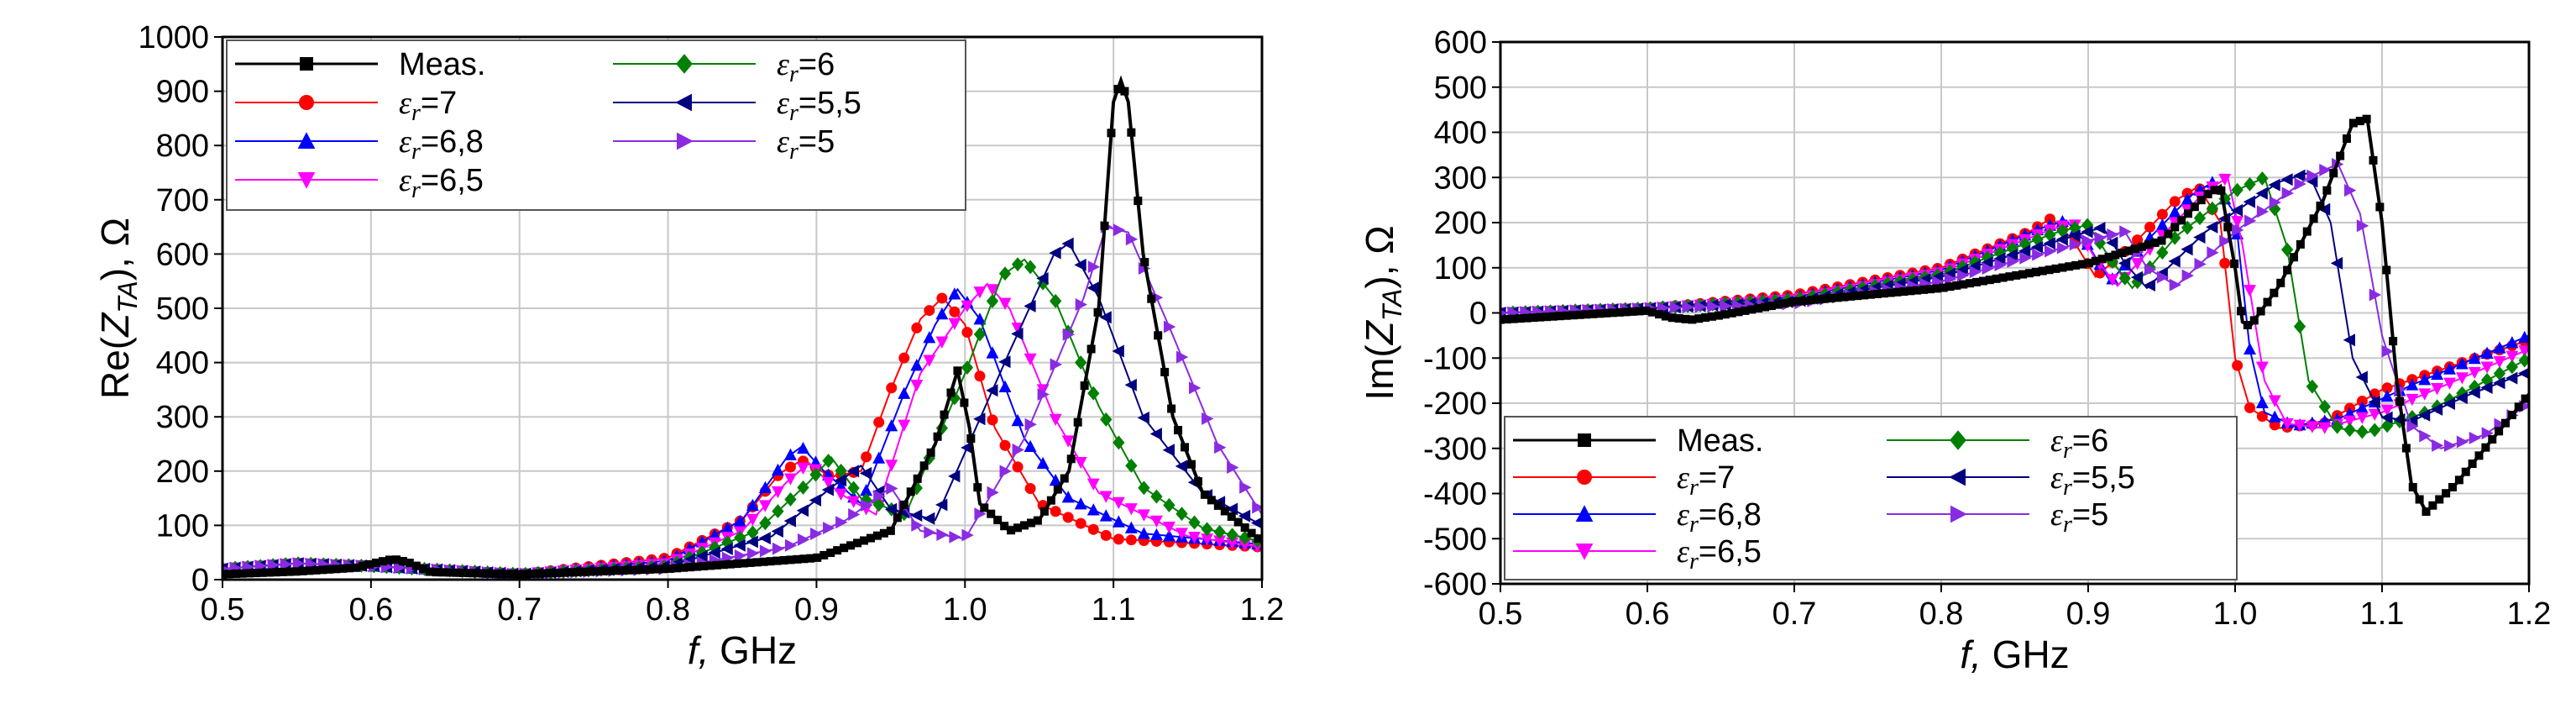 This screenshot has width=2576, height=709. I want to click on legend-box, so click(1871, 498).